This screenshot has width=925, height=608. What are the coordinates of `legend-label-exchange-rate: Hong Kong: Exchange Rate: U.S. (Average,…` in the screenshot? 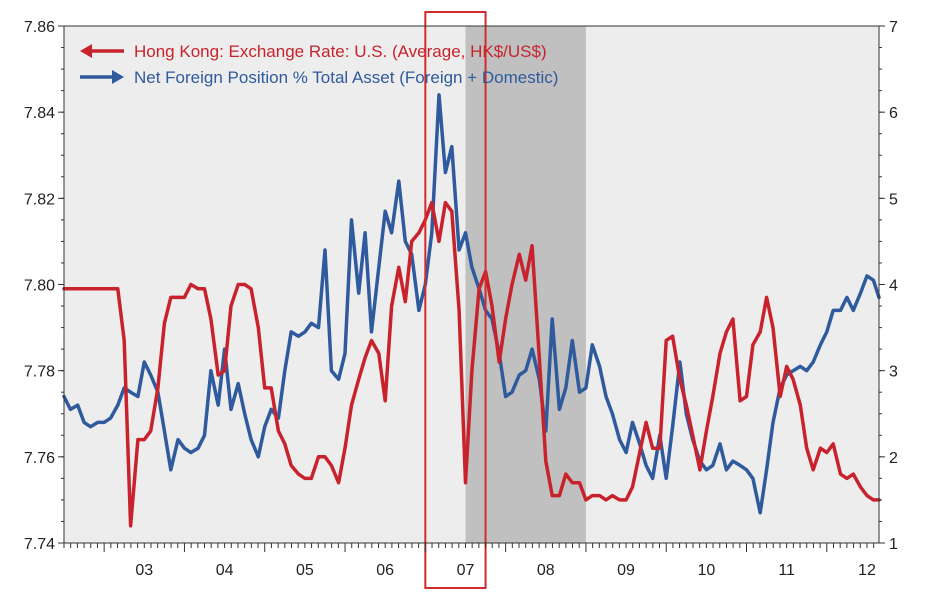 It's located at (340, 51).